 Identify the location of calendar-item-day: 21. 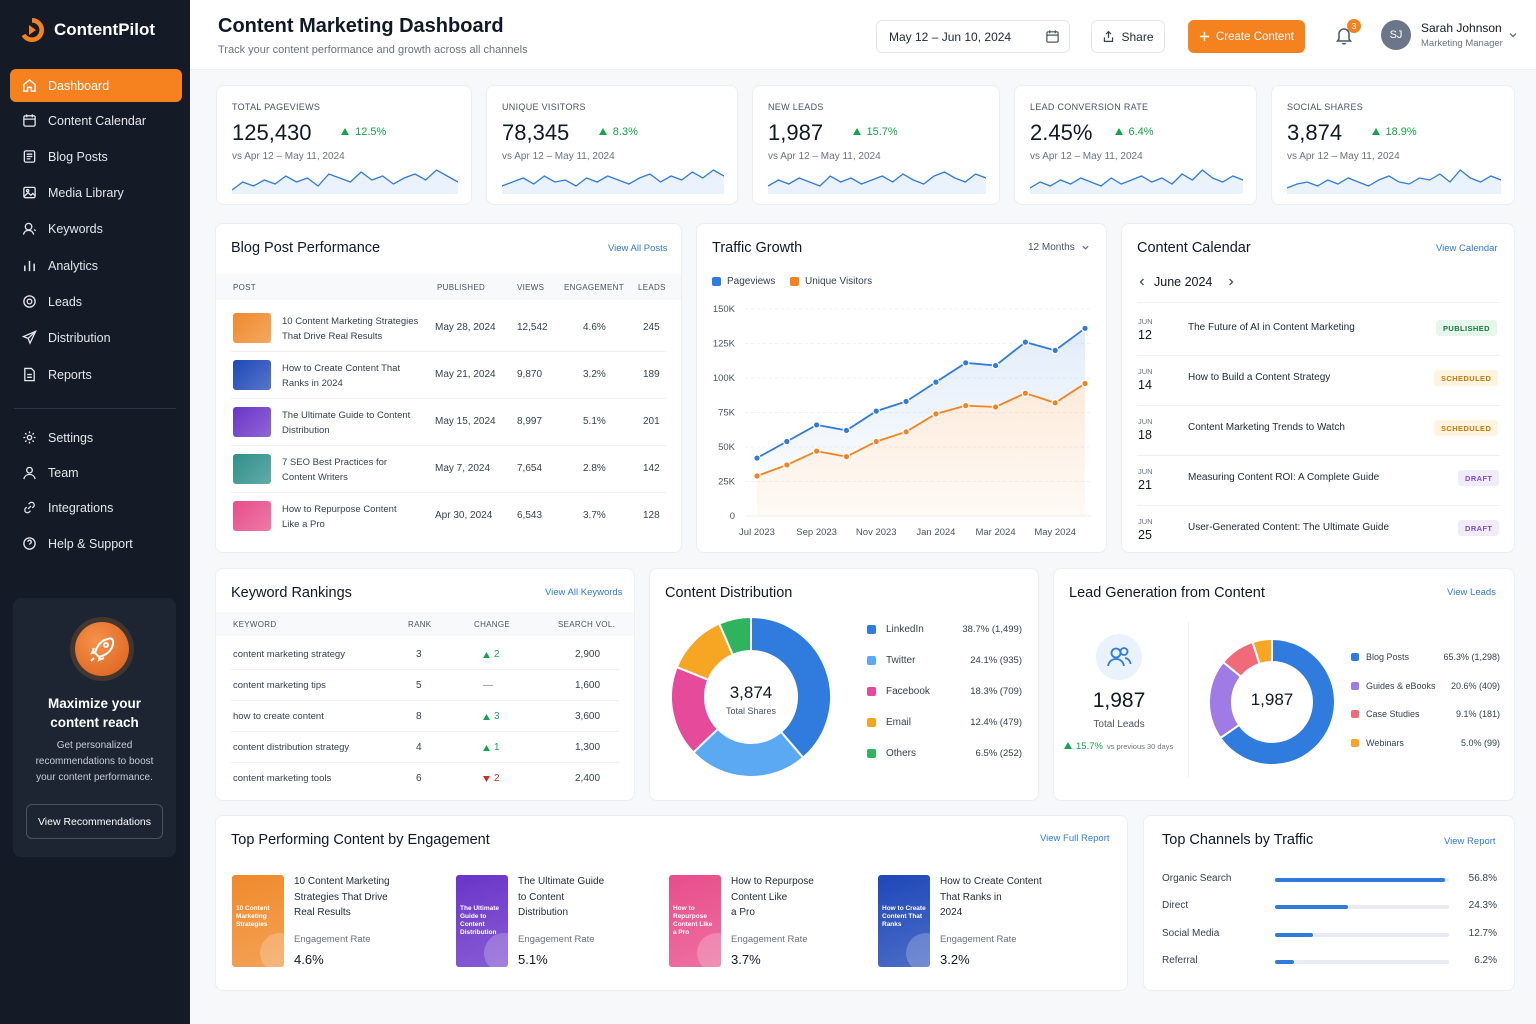
(1145, 485).